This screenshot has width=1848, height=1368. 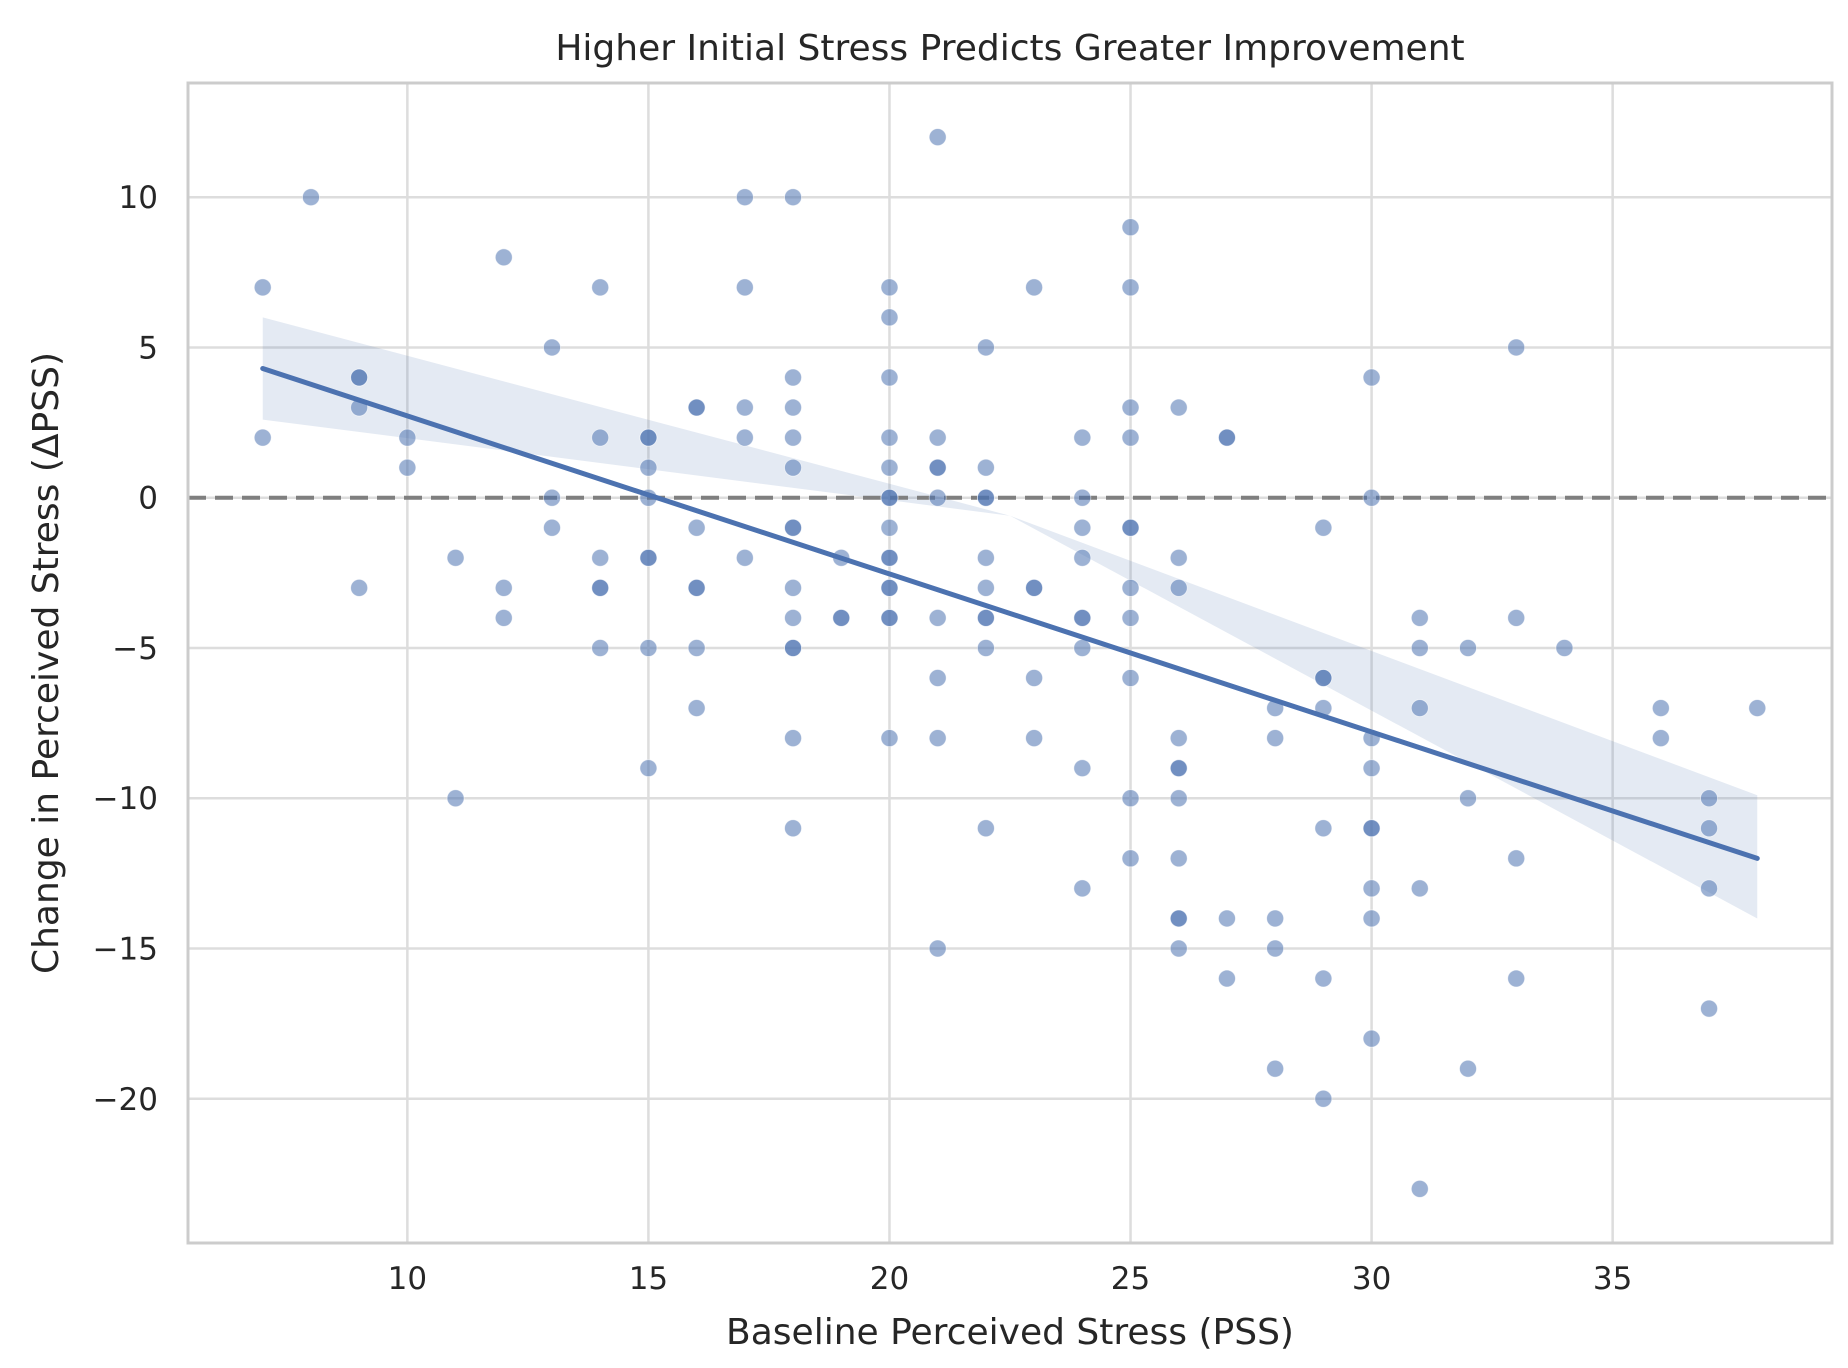 I want to click on y-tick-label: 5, so click(x=148, y=348).